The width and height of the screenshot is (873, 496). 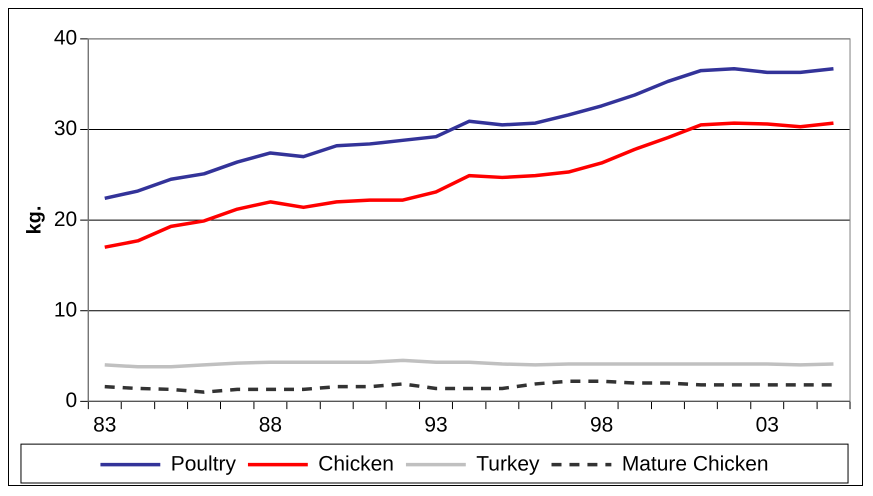 I want to click on legend-label: Poultry, so click(x=203, y=464).